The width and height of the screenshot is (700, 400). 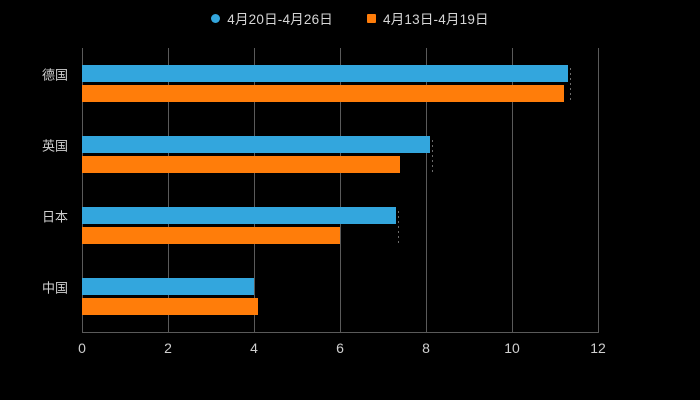 What do you see at coordinates (598, 348) in the screenshot?
I see `x-axis-tick-label: 12` at bounding box center [598, 348].